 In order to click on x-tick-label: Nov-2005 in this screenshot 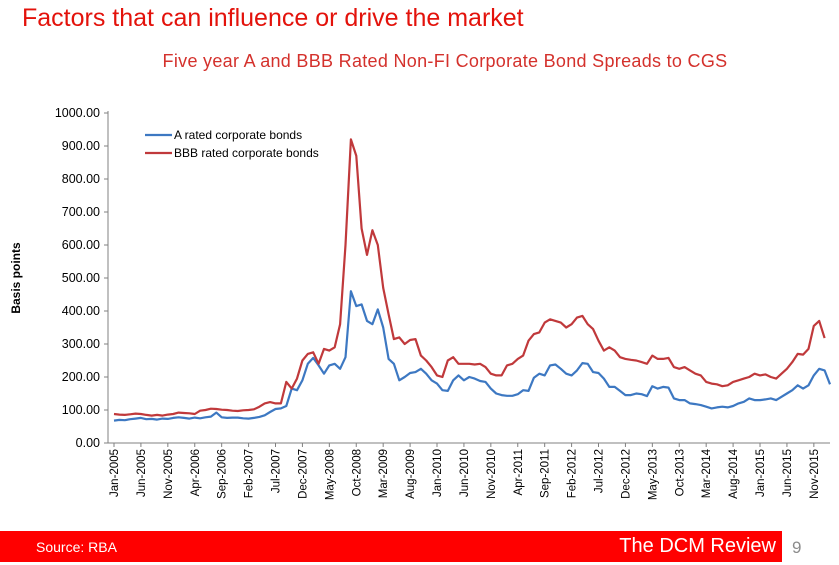, I will do `click(169, 474)`.